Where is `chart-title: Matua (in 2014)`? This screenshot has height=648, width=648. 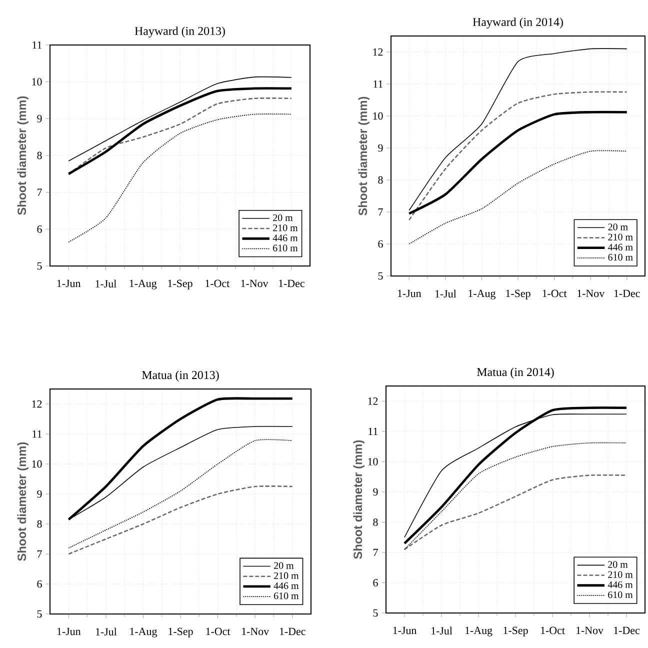
chart-title: Matua (in 2014) is located at coordinates (515, 373).